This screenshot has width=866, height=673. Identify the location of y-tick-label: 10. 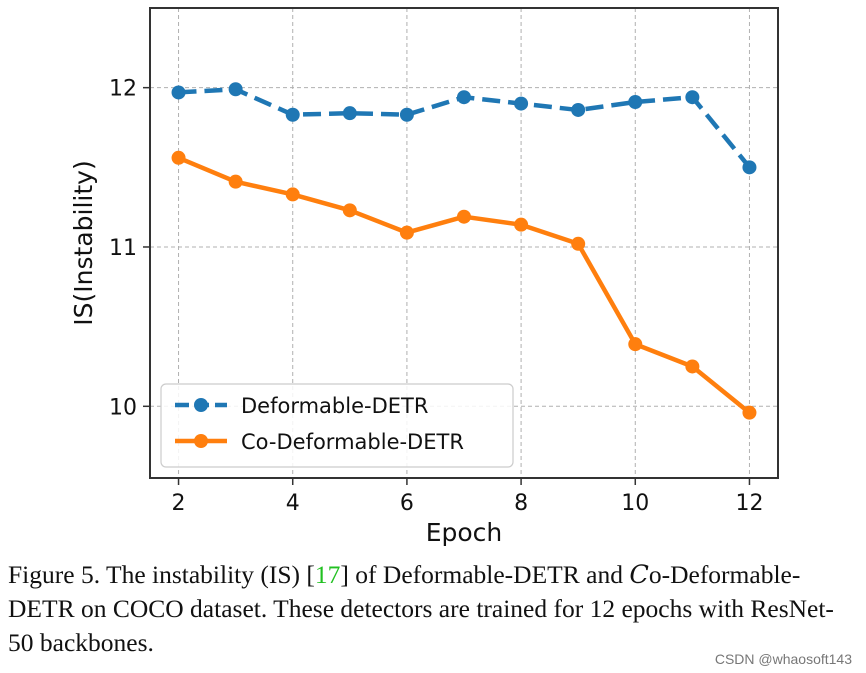
(123, 407).